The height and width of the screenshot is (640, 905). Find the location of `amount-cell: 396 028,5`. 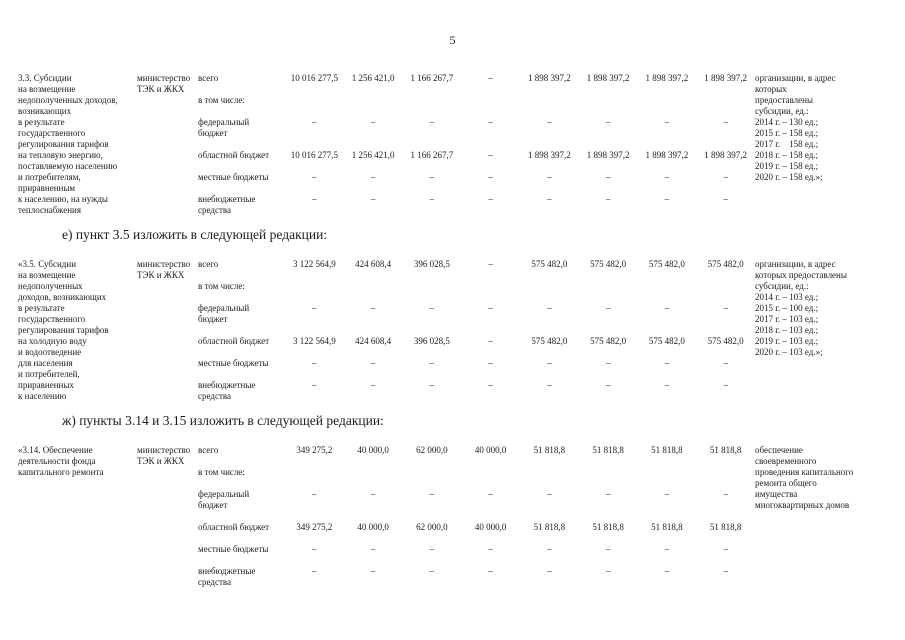

amount-cell: 396 028,5 is located at coordinates (431, 341).